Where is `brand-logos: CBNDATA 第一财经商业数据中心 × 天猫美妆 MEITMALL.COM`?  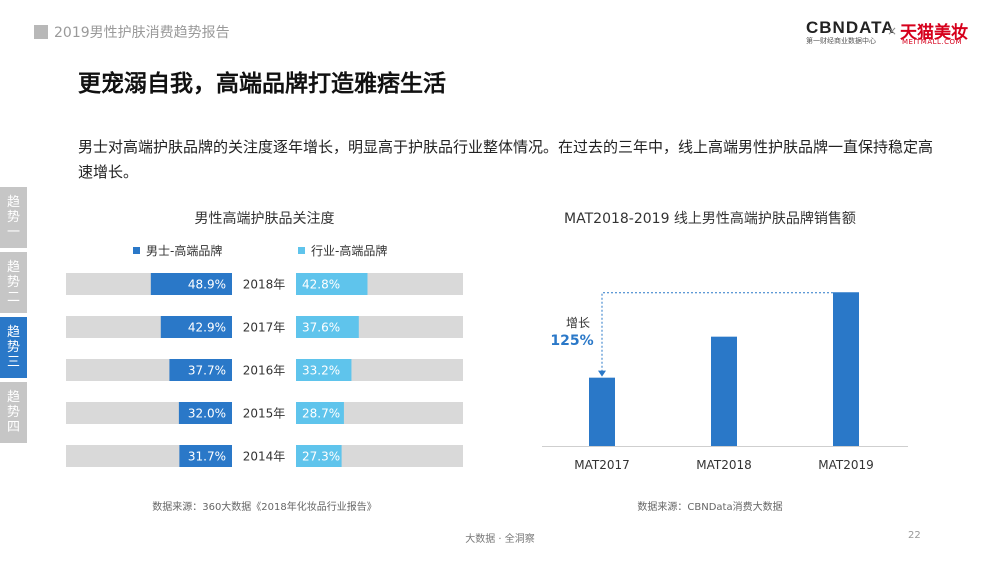 brand-logos: CBNDATA 第一财经商业数据中心 × 天猫美妆 MEITMALL.COM is located at coordinates (887, 32).